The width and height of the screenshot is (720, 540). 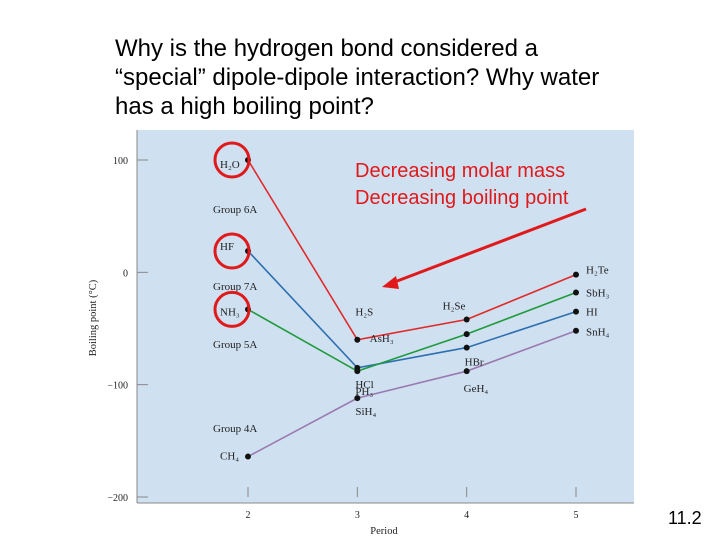 What do you see at coordinates (326, 48) in the screenshot?
I see `heading-line-1: Why is the hydrogen bond considered a` at bounding box center [326, 48].